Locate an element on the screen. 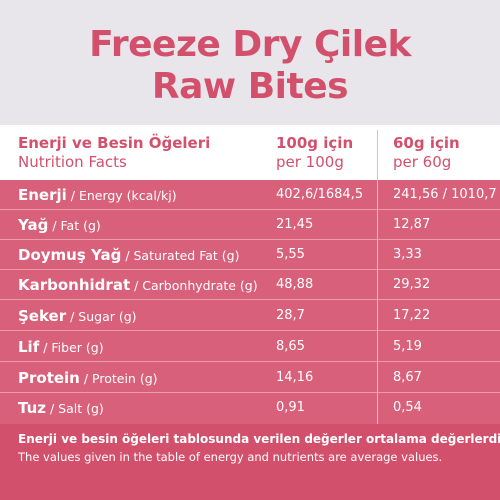 The height and width of the screenshot is (500, 500). row-value-60g: 241,56 / 1010,7 is located at coordinates (445, 194).